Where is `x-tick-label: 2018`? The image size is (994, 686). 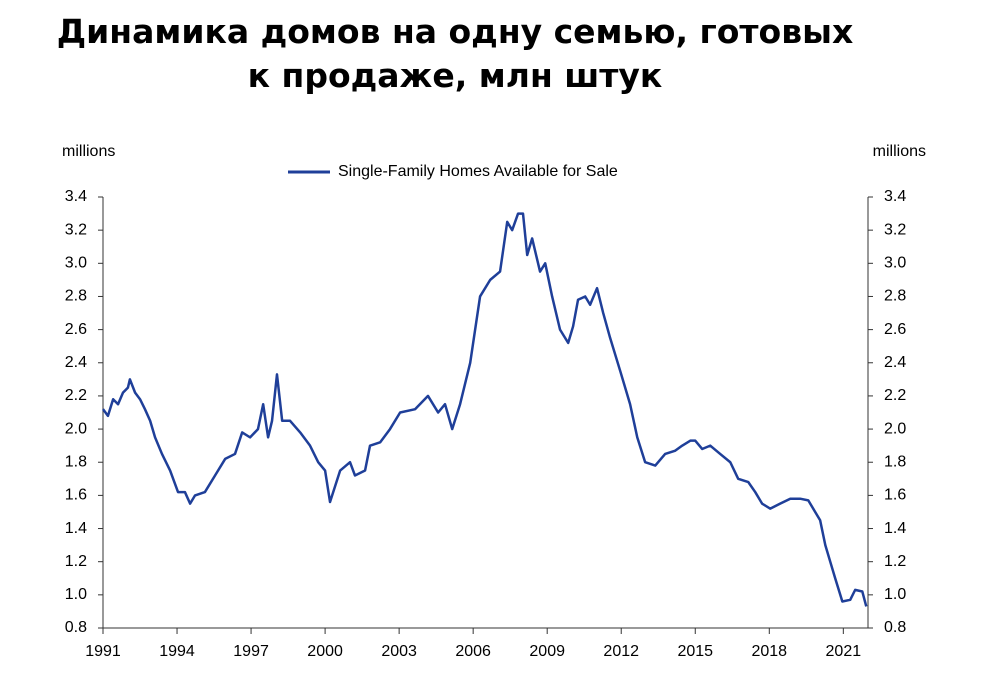
x-tick-label: 2018 is located at coordinates (769, 651).